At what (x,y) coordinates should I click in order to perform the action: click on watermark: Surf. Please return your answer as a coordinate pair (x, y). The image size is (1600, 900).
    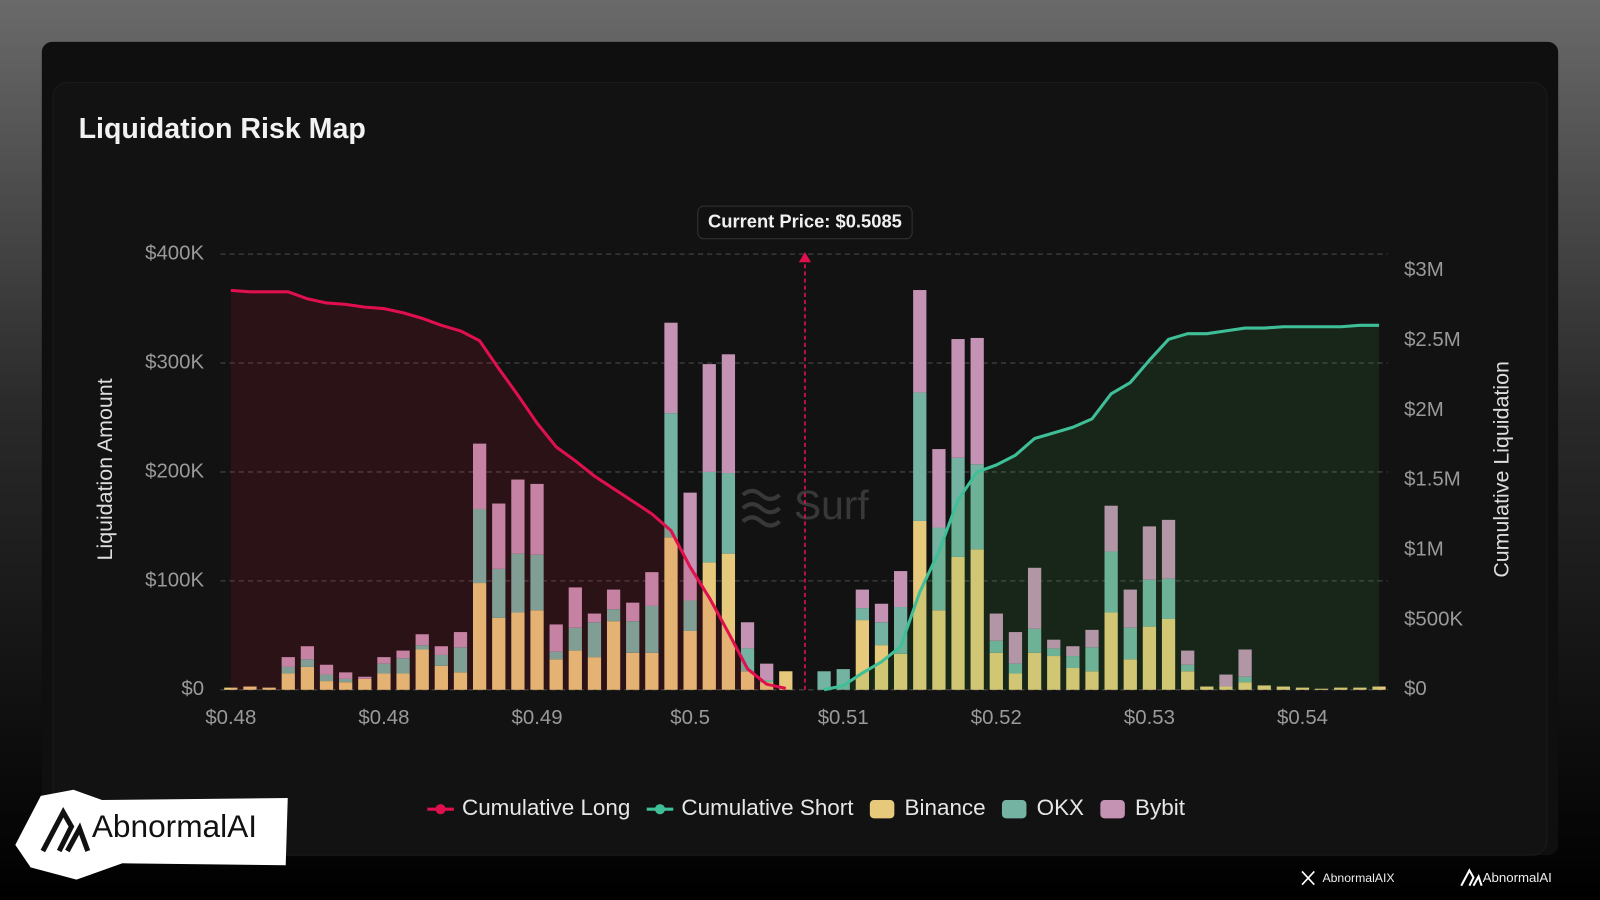
    Looking at the image, I should click on (805, 505).